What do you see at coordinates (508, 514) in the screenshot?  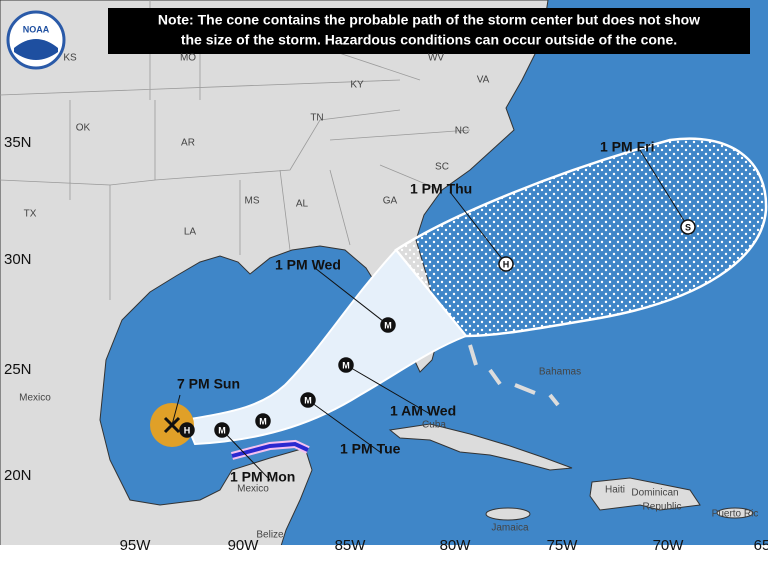 I see `jamaica` at bounding box center [508, 514].